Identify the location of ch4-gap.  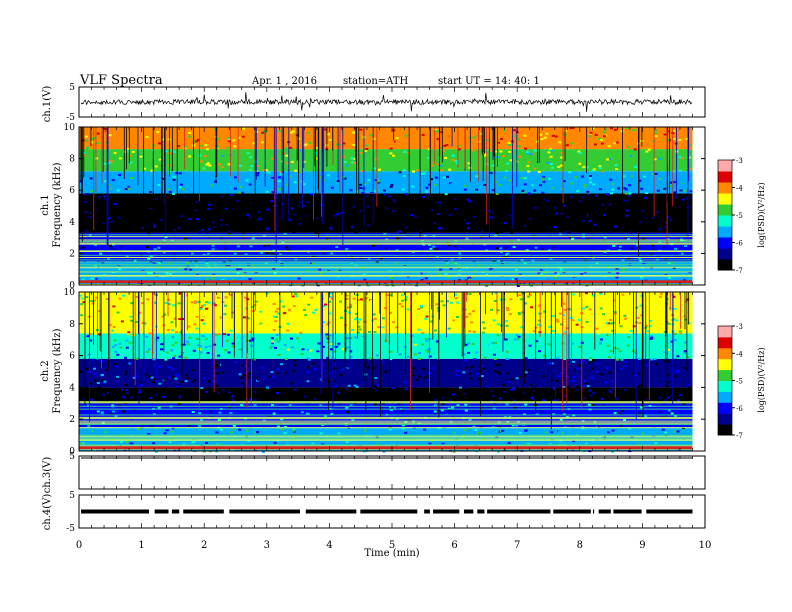
(422, 511).